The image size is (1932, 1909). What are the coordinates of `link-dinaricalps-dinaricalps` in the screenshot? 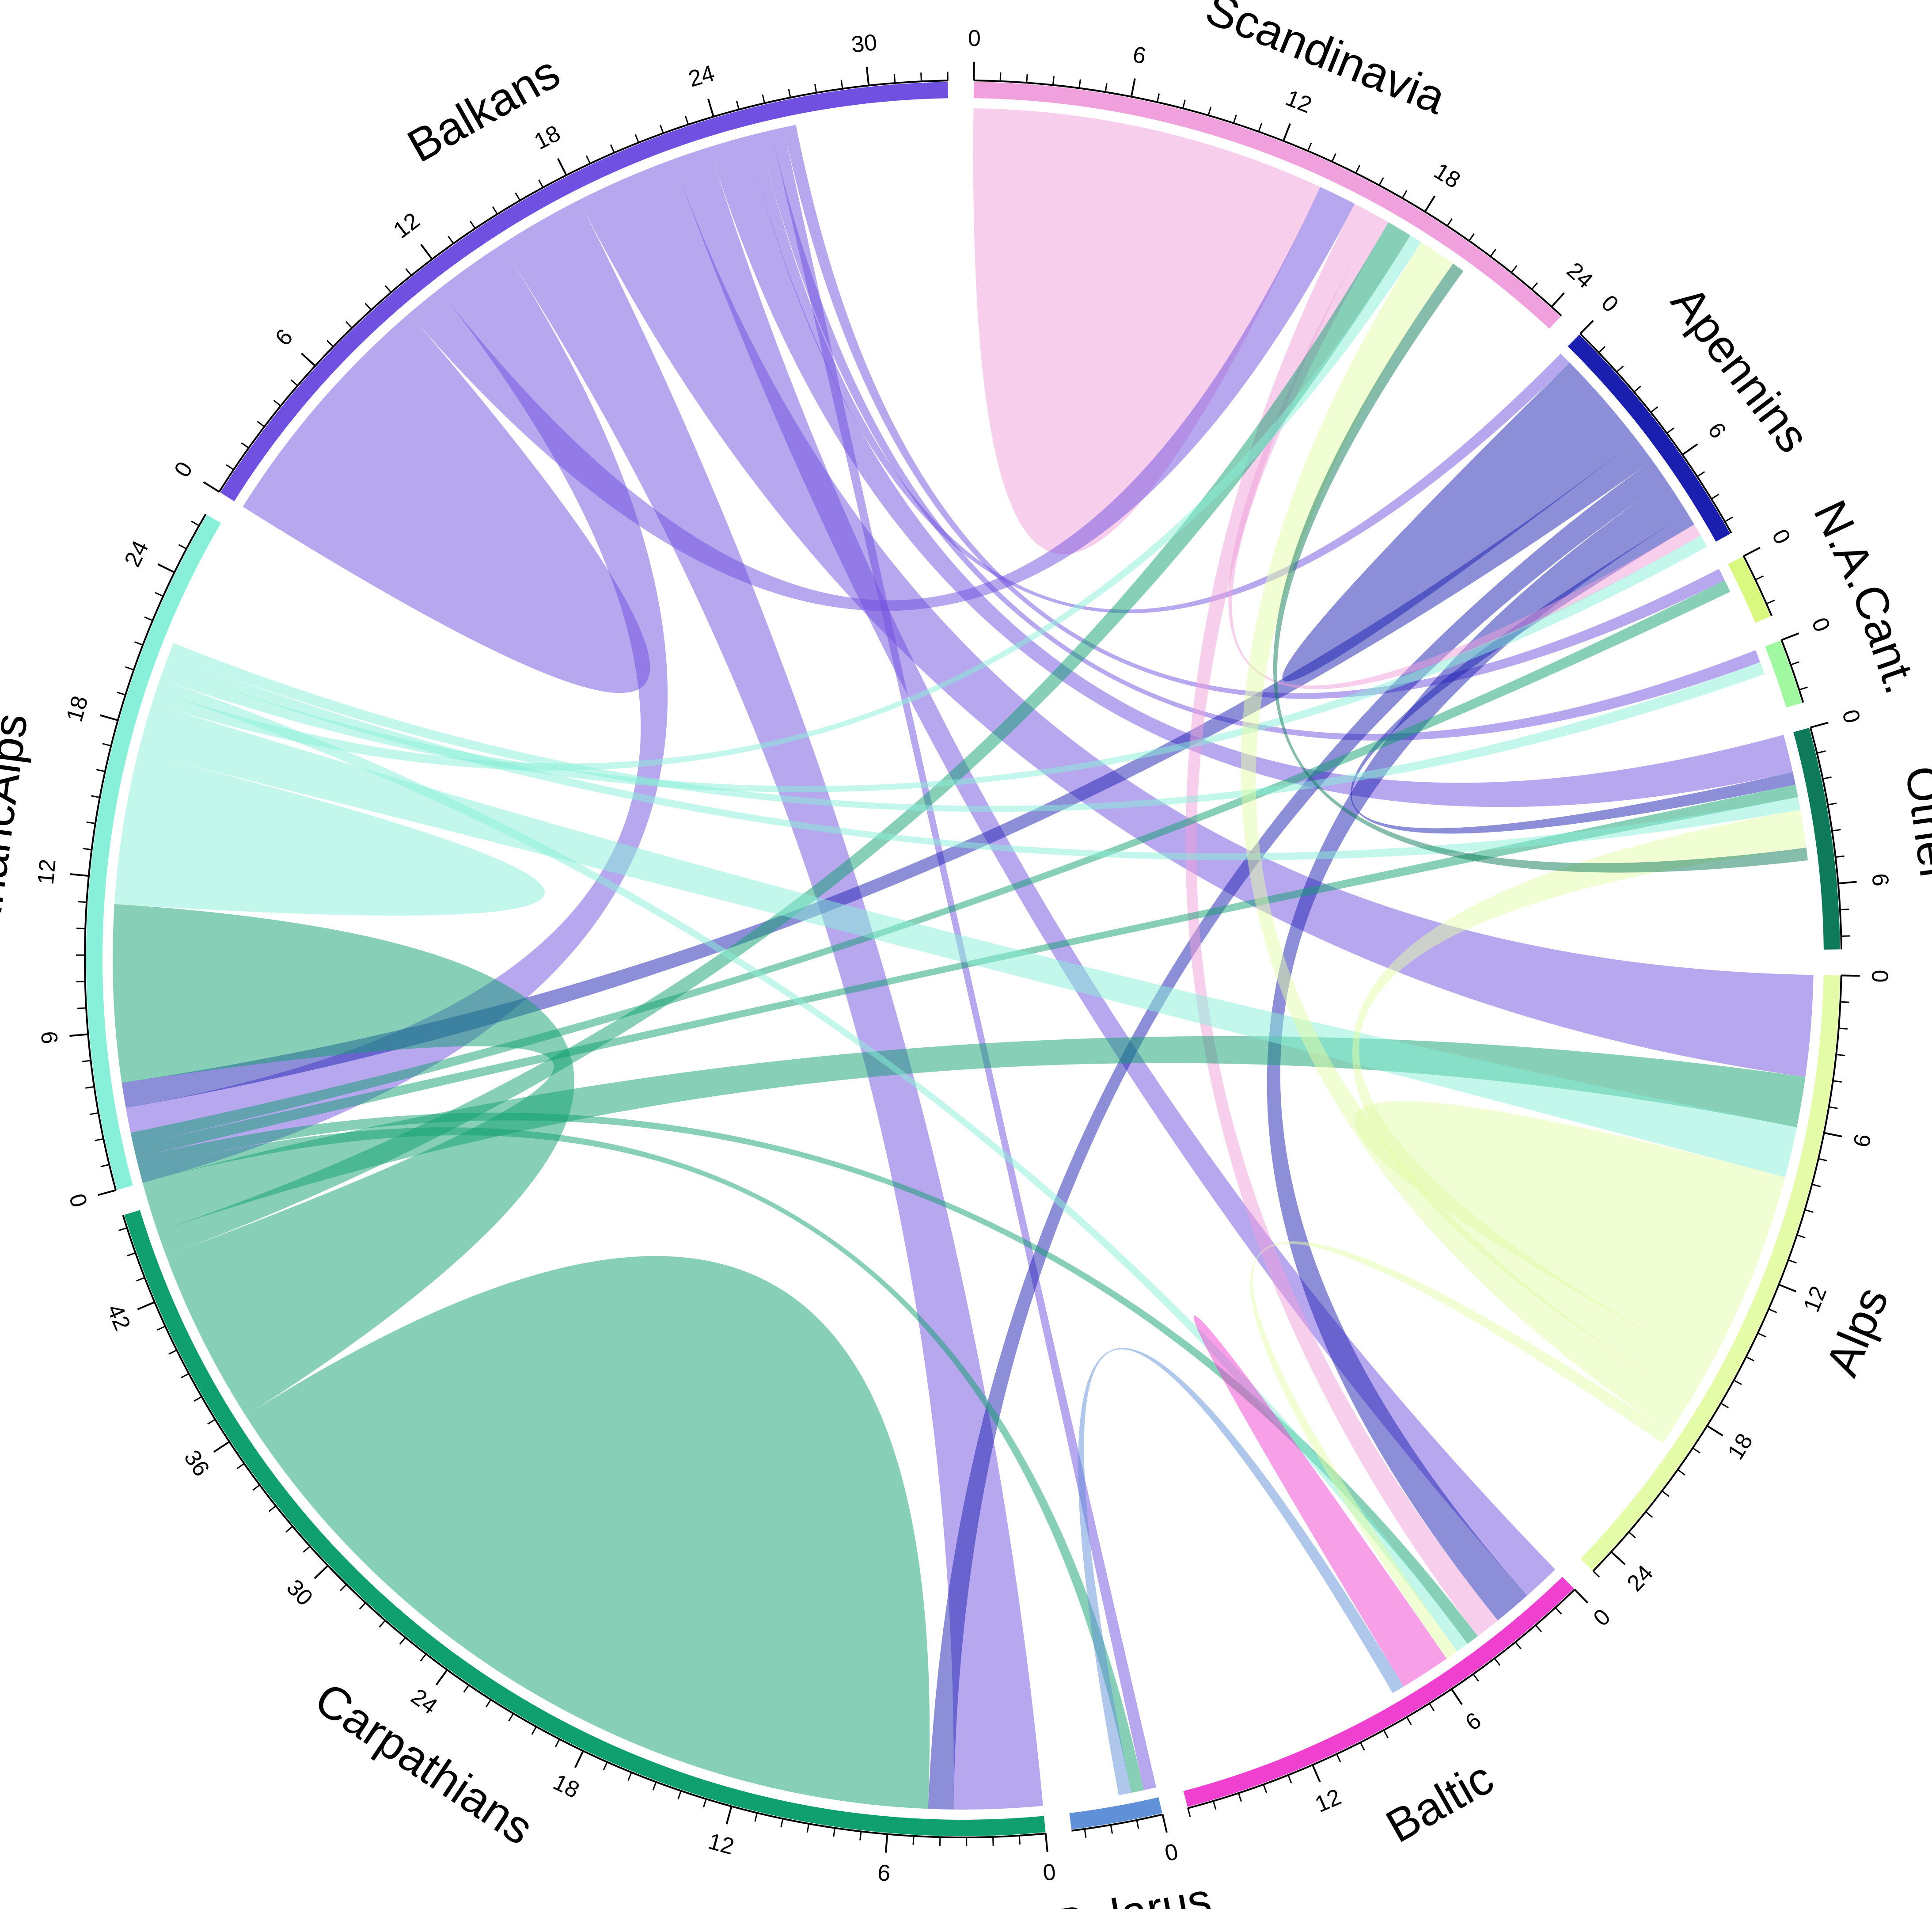 It's located at (329, 834).